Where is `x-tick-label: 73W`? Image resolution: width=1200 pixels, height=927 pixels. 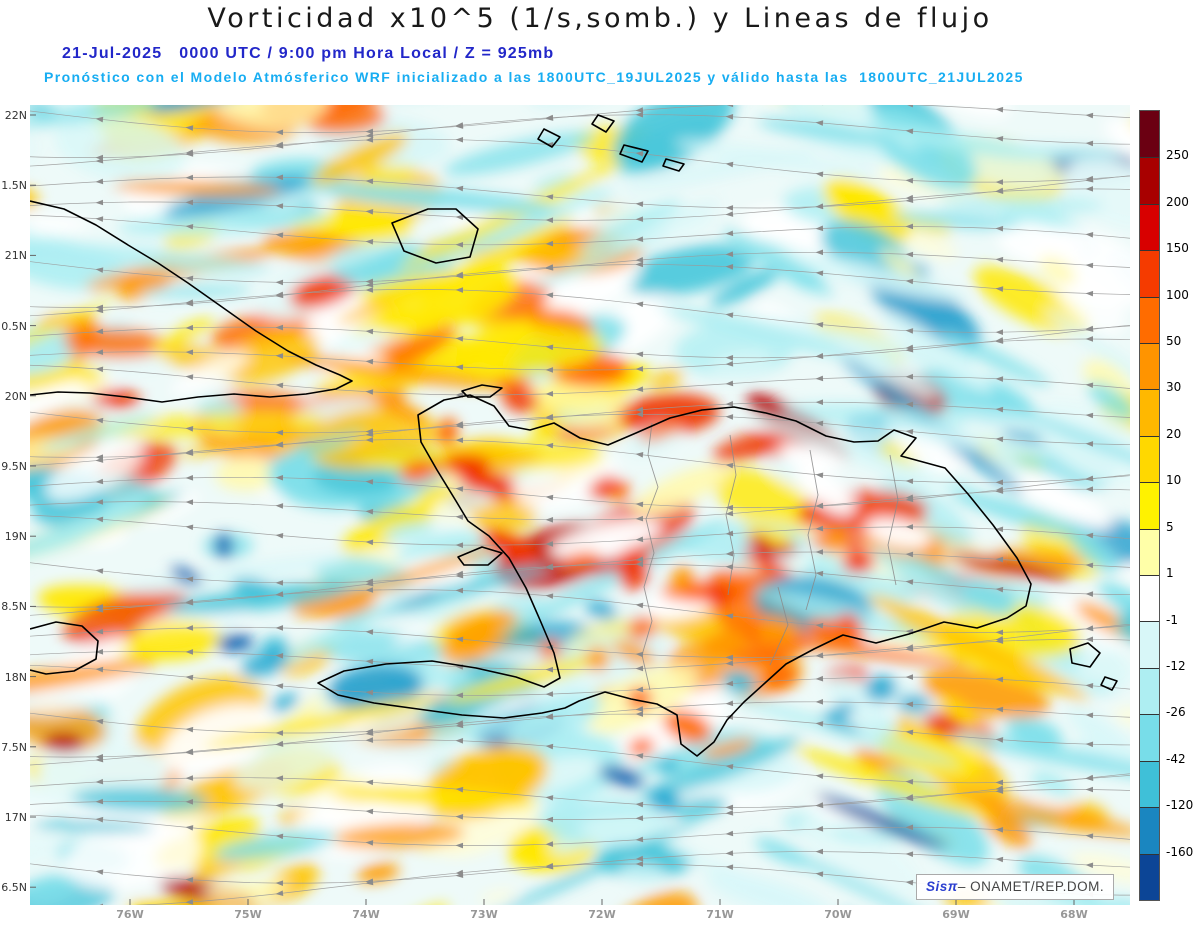 x-tick-label: 73W is located at coordinates (484, 914).